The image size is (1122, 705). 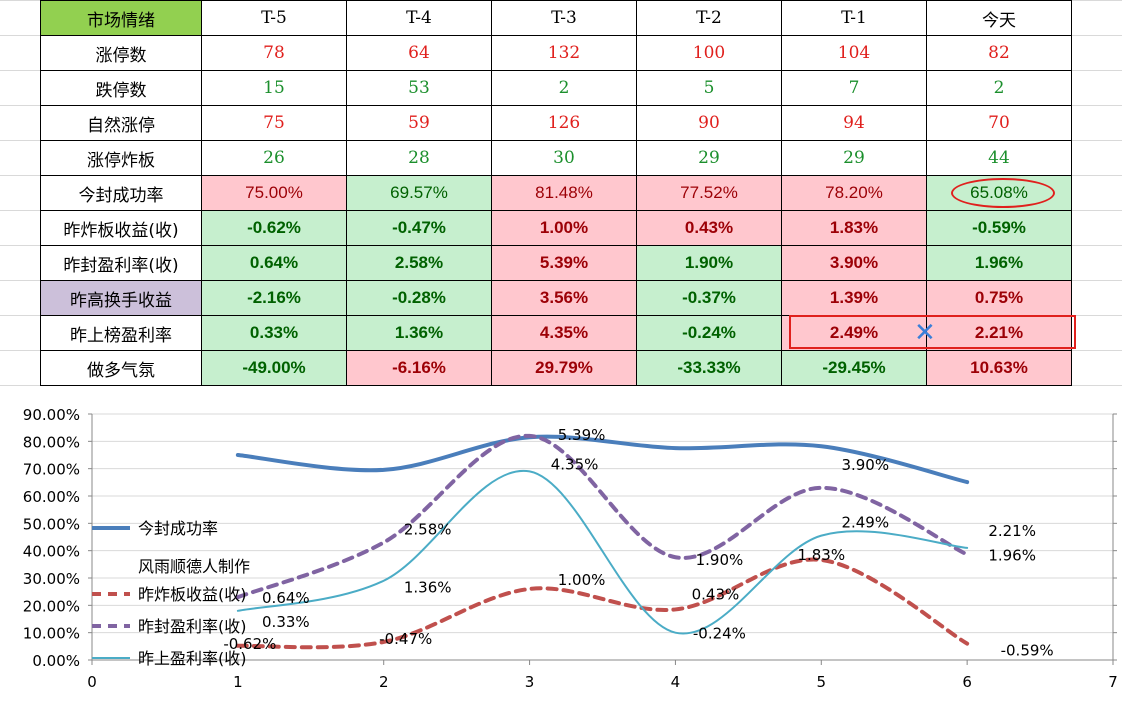 What do you see at coordinates (564, 333) in the screenshot?
I see `table-cell: 4.35%` at bounding box center [564, 333].